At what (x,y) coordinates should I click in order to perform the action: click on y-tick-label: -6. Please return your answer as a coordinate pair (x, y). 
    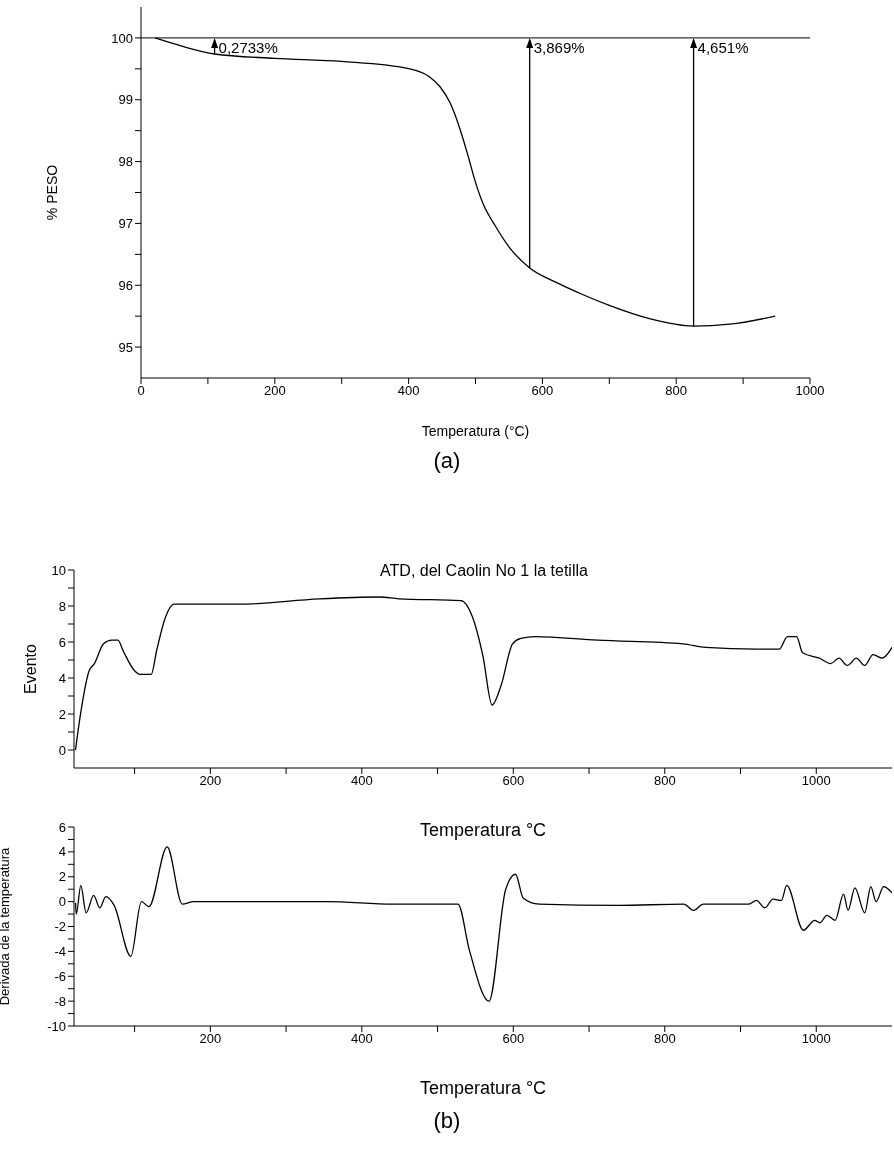
    Looking at the image, I should click on (60, 976).